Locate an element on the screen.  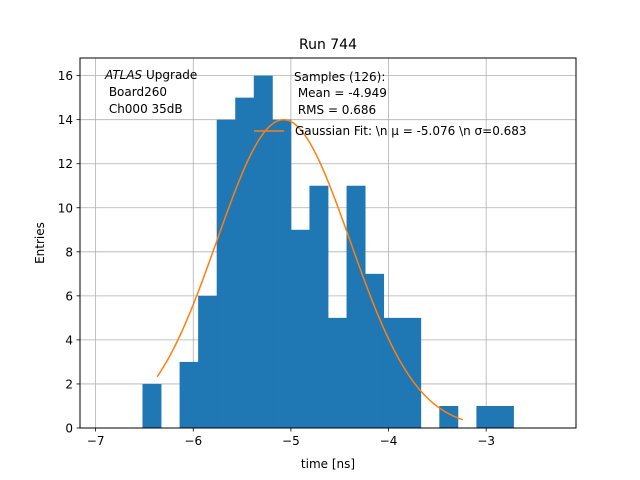
atlas-label: ATLAS Upgrade is located at coordinates (150, 75).